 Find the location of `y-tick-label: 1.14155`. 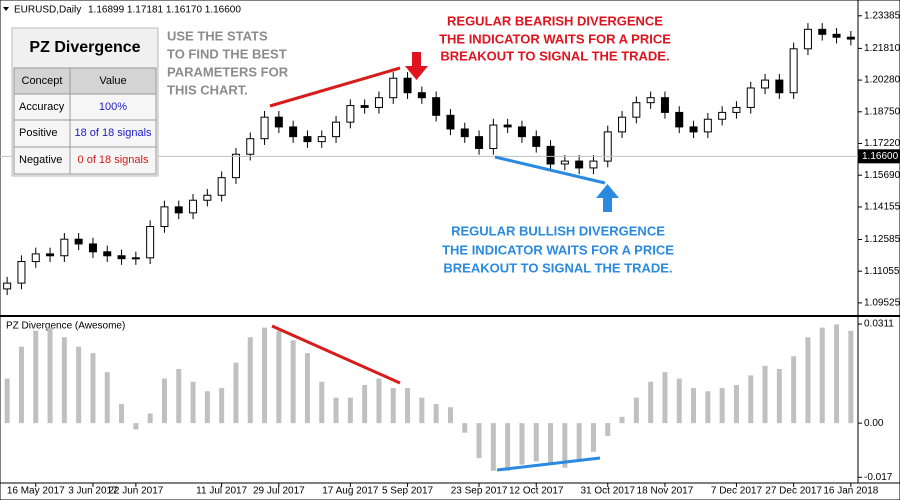

y-tick-label: 1.14155 is located at coordinates (882, 207).